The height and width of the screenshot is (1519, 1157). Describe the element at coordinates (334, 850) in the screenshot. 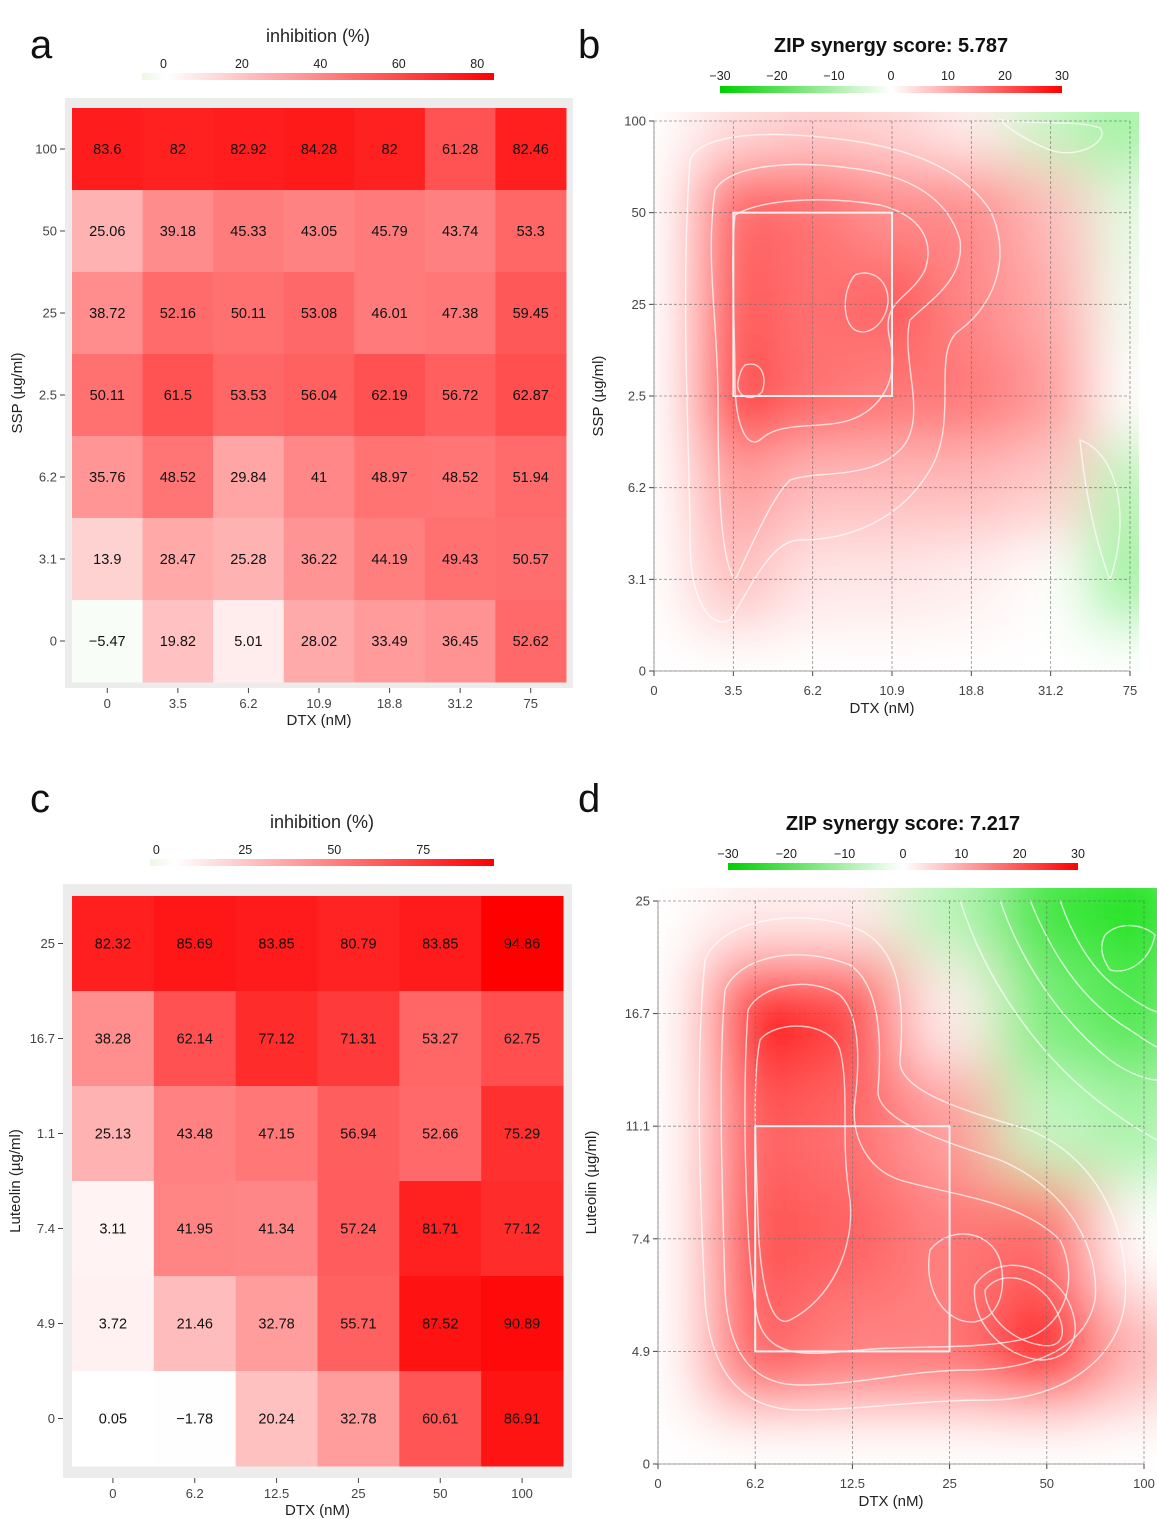

I see `legend-tick-label: 50` at that location.